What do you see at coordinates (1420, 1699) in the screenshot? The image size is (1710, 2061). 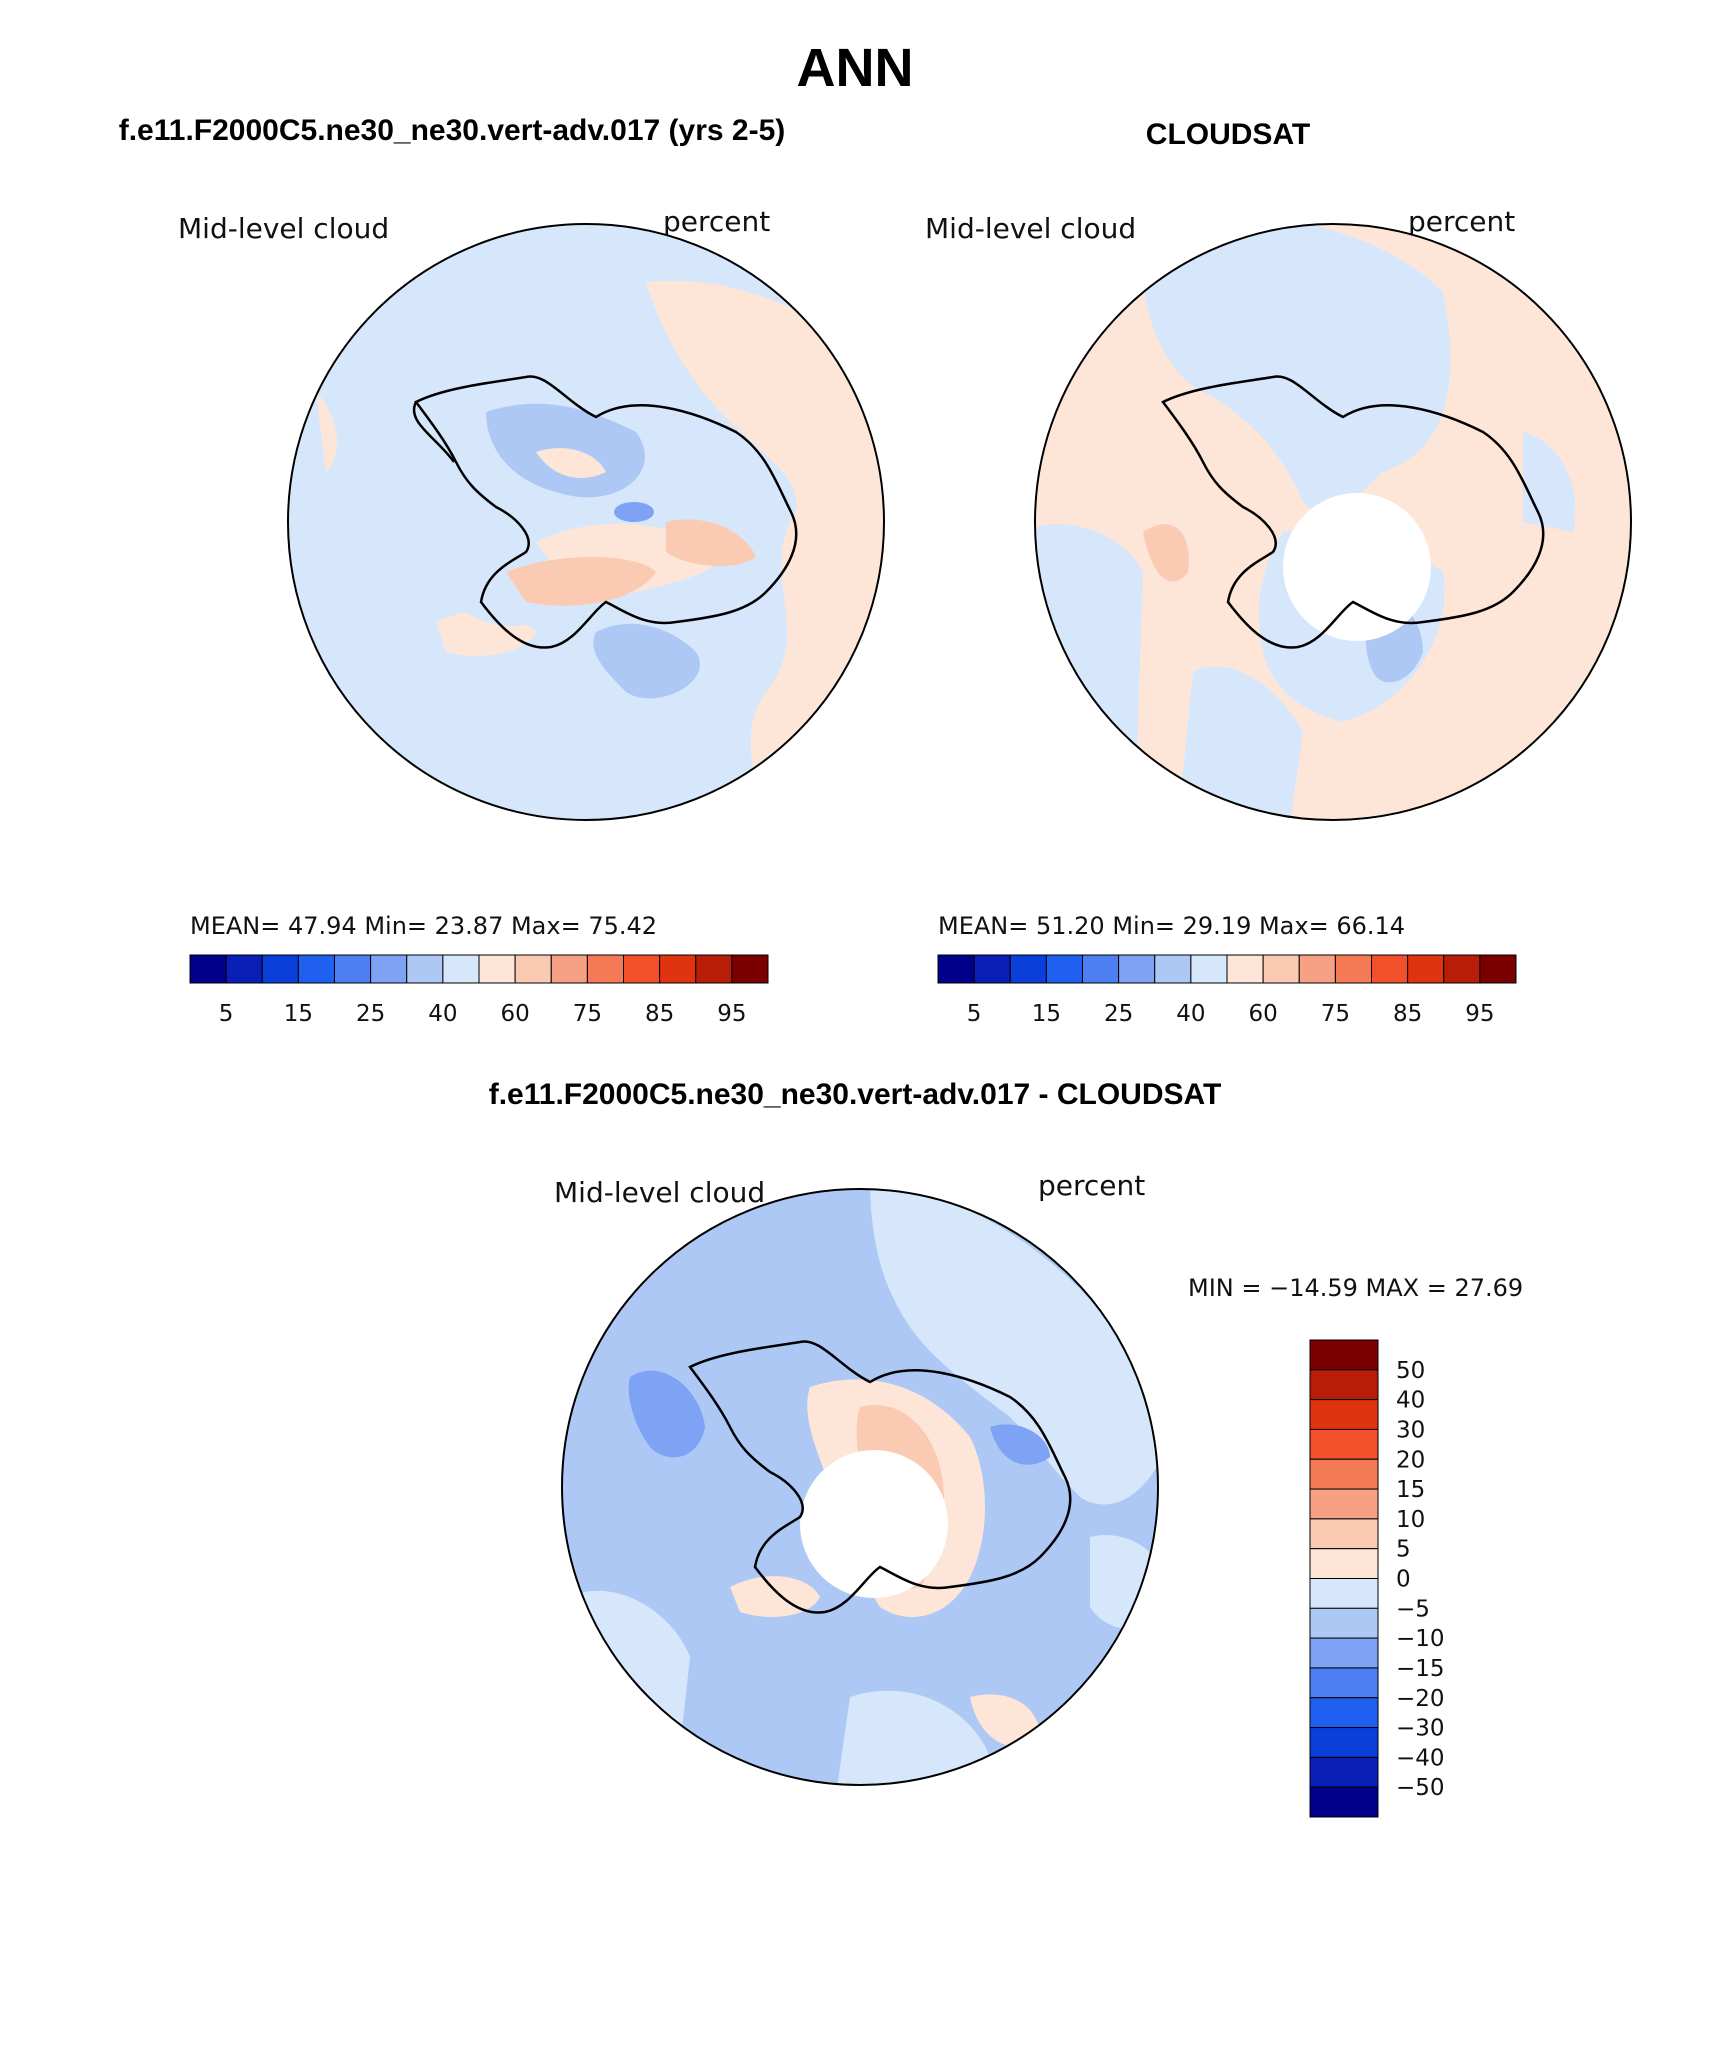 I see `colorbar-tick-label: −20` at bounding box center [1420, 1699].